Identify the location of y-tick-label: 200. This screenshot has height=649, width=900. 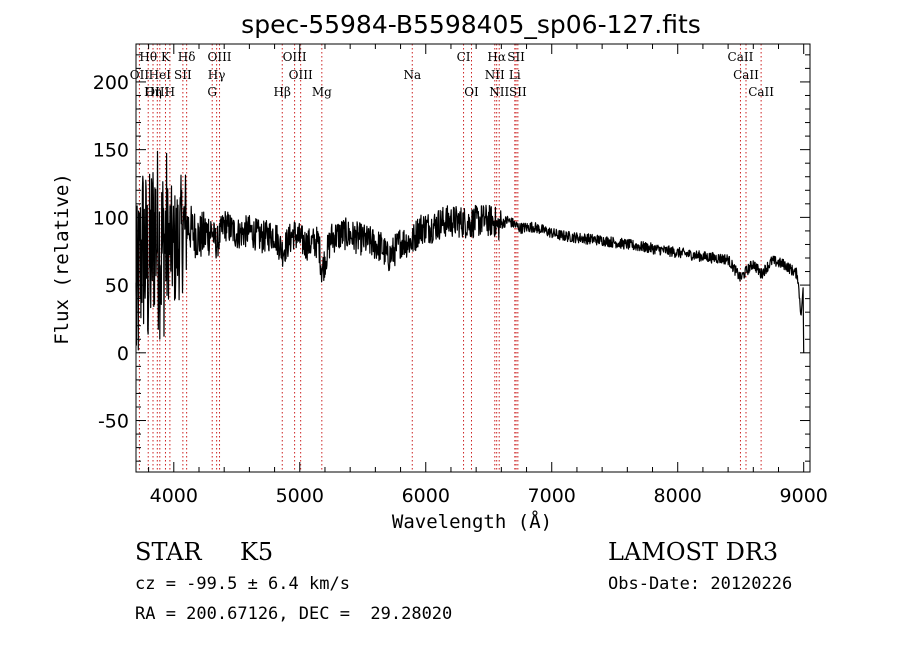
(111, 83).